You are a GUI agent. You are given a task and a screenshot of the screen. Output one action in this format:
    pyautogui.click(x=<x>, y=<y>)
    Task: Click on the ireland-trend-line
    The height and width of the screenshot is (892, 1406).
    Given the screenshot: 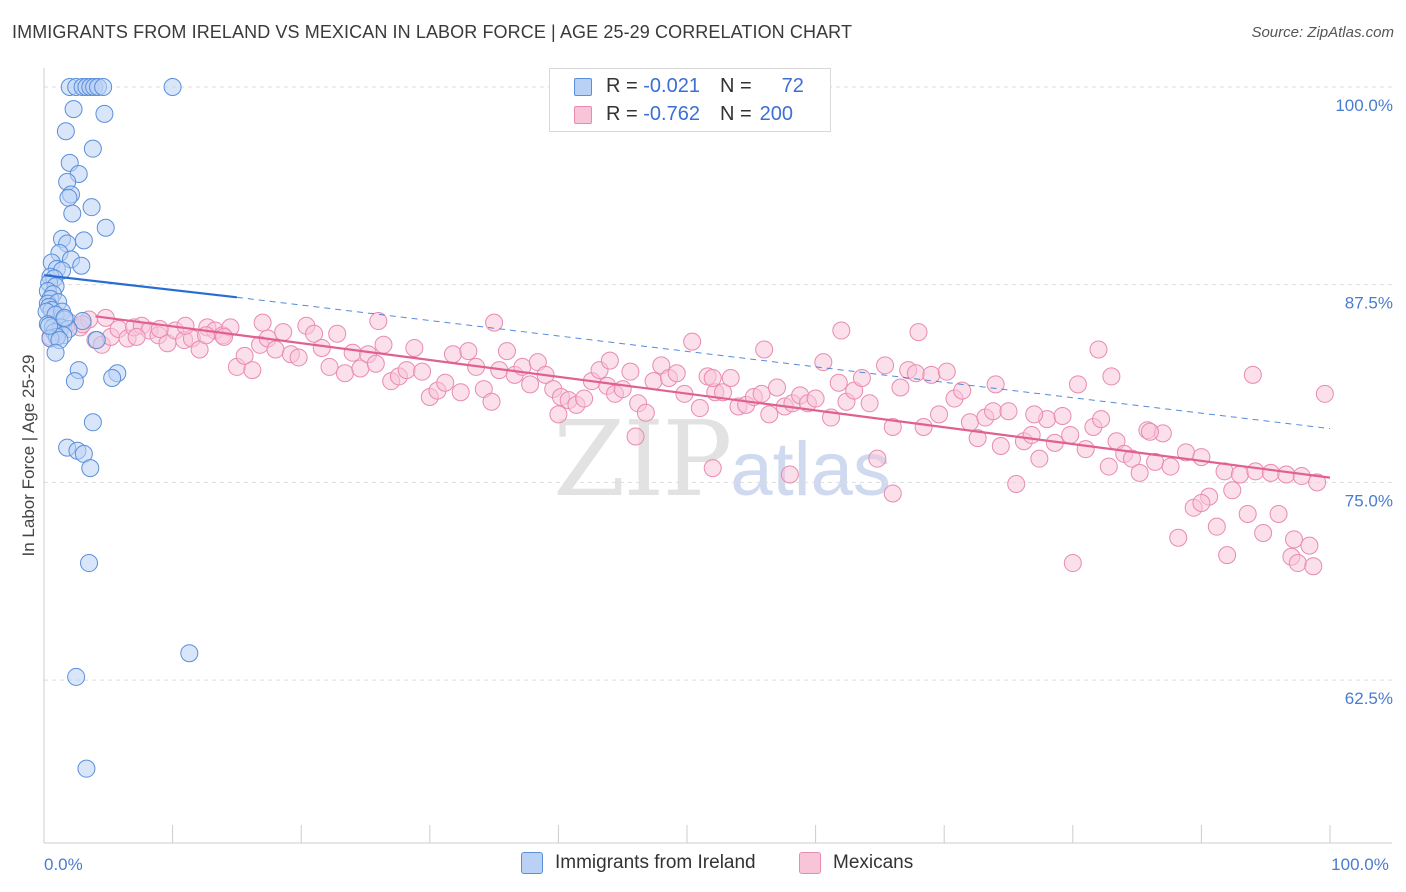 What is the action you would take?
    pyautogui.click(x=140, y=286)
    